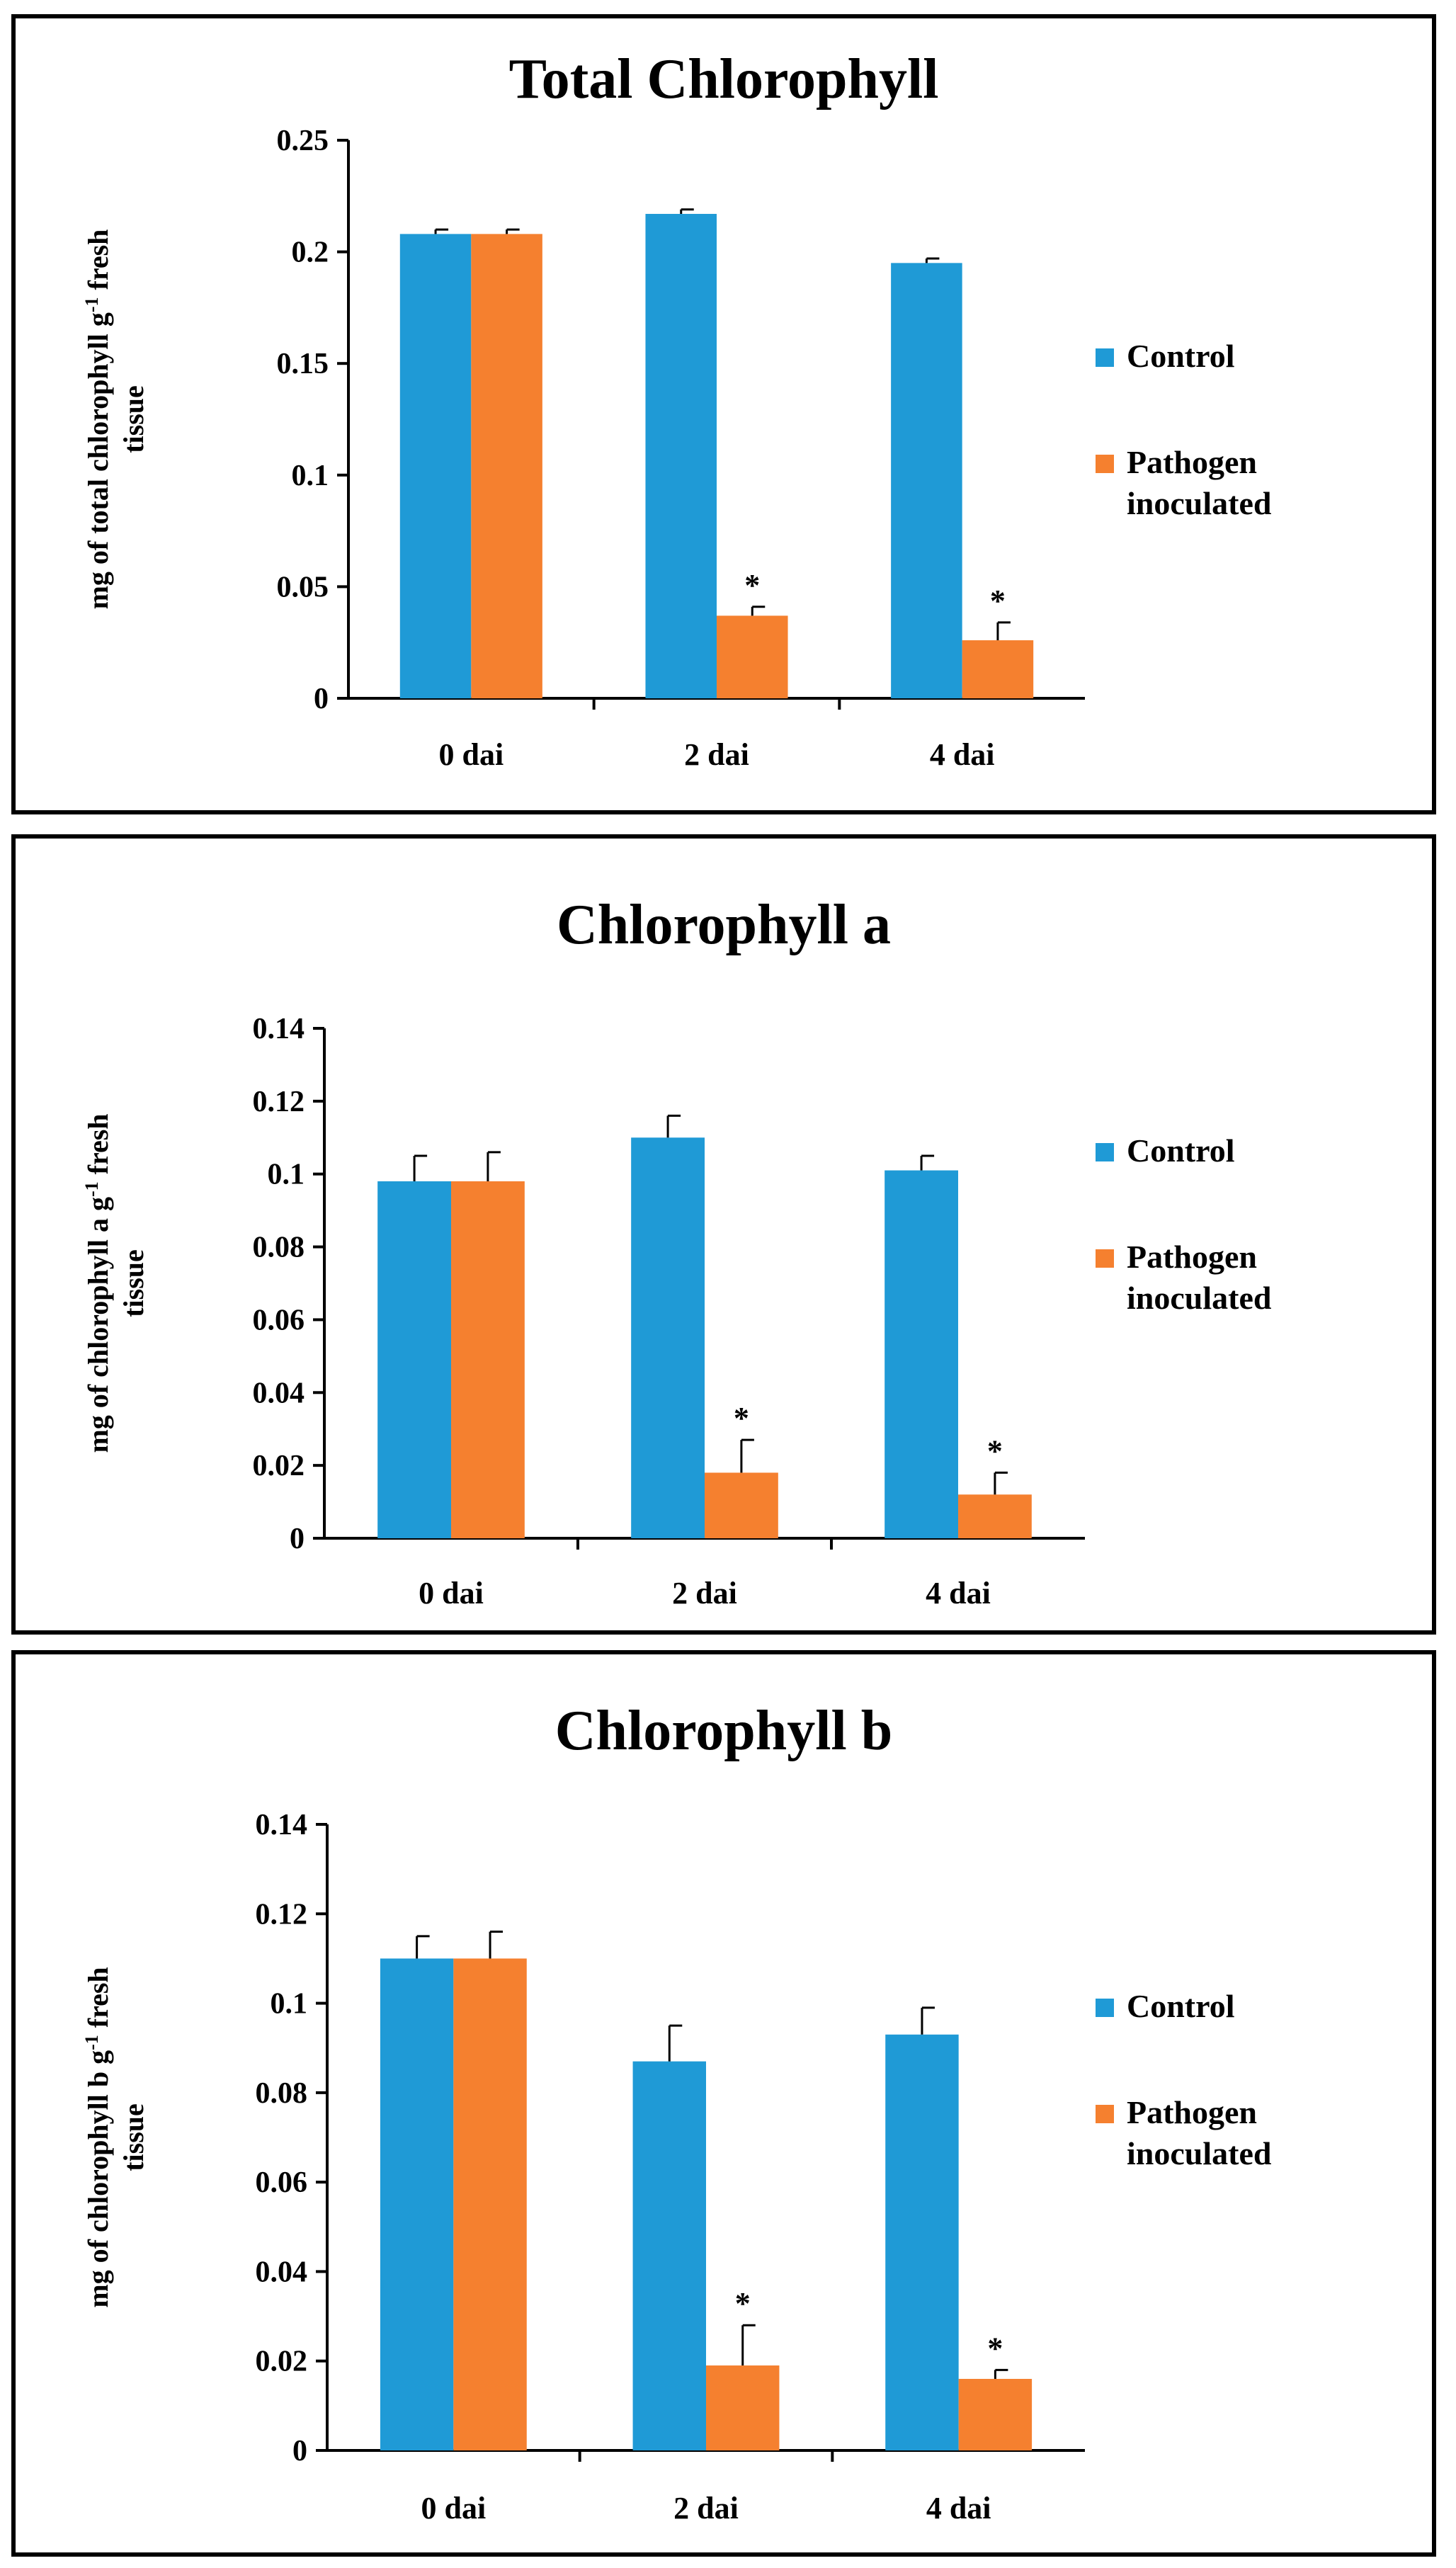 The width and height of the screenshot is (1456, 2568). What do you see at coordinates (116, 1283) in the screenshot?
I see `y-axis-label: mg of chlorophyll a g-1 freshtissue` at bounding box center [116, 1283].